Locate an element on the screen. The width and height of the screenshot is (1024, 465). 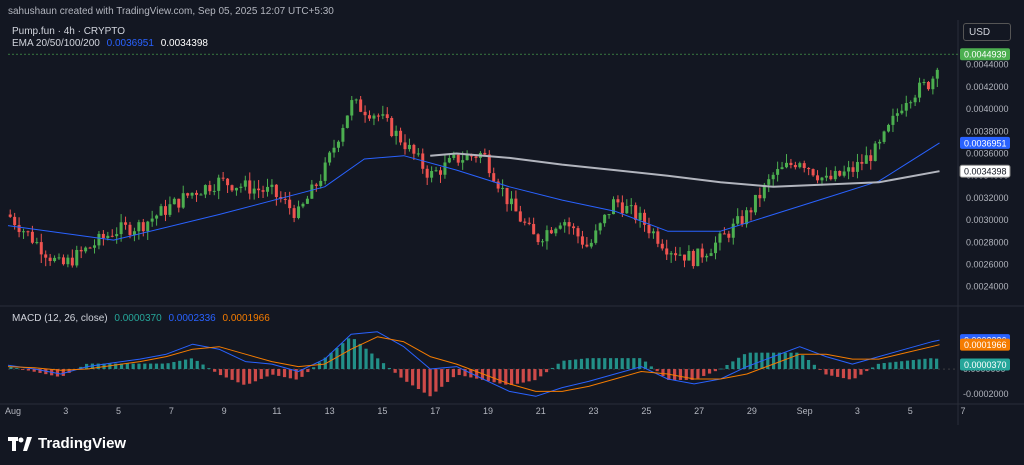
ema-value-2: 0.0034398 is located at coordinates (184, 43).